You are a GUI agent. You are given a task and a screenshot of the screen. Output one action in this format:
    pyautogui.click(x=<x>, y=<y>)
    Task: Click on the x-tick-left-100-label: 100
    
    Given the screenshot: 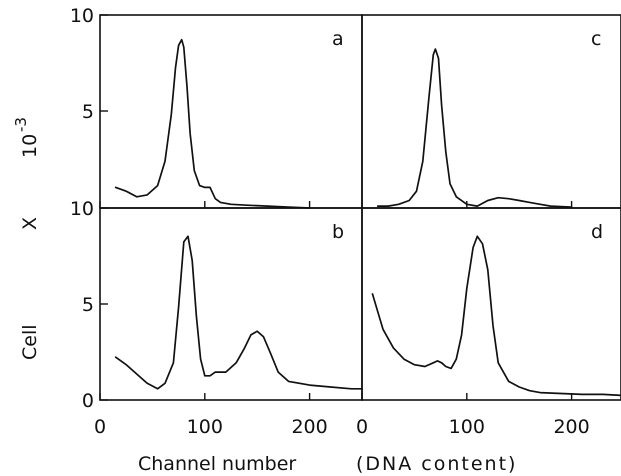 What is the action you would take?
    pyautogui.click(x=205, y=427)
    